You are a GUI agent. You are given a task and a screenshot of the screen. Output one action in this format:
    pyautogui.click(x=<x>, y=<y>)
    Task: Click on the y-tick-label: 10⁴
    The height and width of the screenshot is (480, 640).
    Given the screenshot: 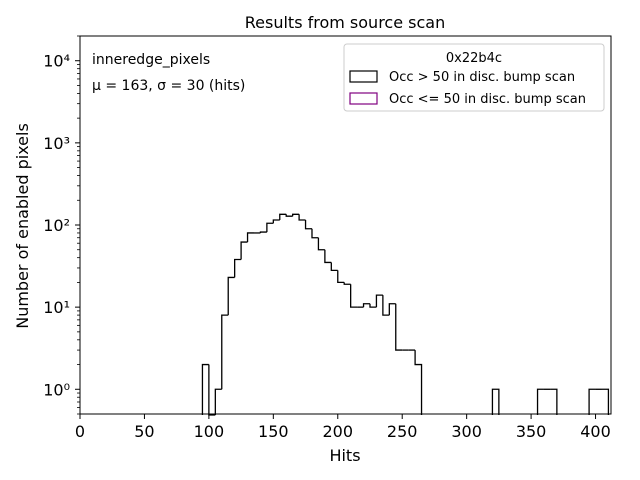 What is the action you would take?
    pyautogui.click(x=56, y=61)
    